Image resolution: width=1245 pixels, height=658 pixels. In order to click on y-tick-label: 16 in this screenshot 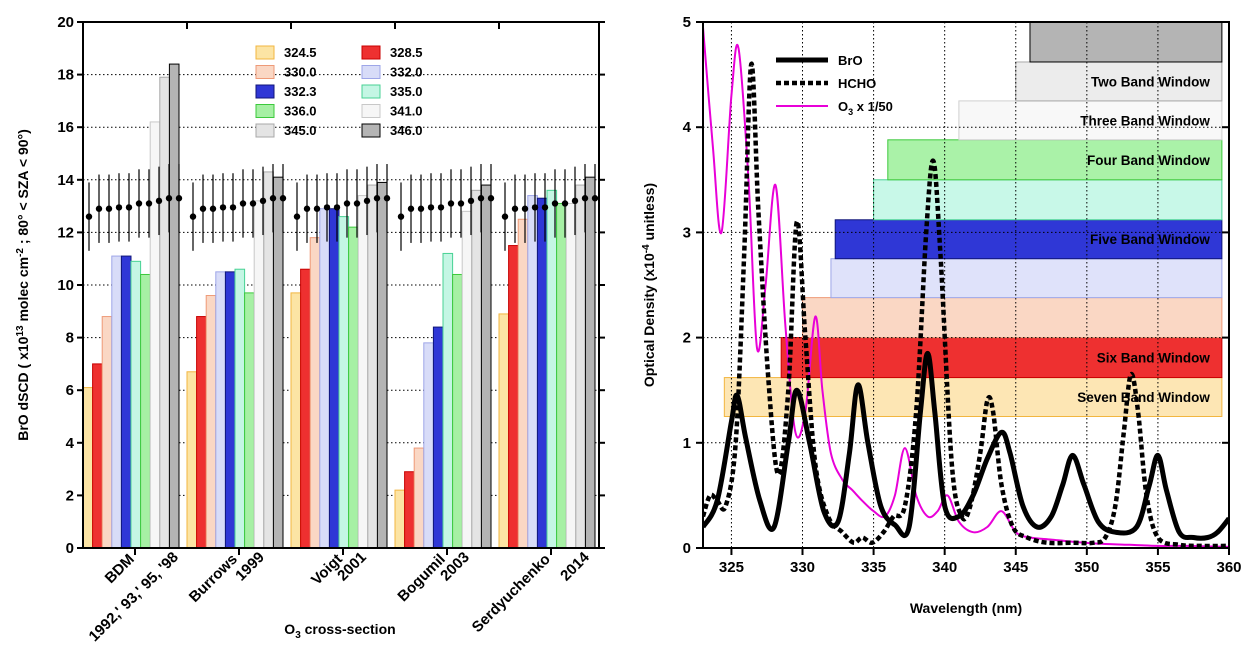, I will do `click(65, 127)`.